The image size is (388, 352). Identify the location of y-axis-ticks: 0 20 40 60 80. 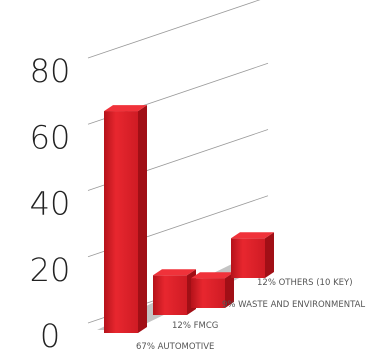
(50, 202).